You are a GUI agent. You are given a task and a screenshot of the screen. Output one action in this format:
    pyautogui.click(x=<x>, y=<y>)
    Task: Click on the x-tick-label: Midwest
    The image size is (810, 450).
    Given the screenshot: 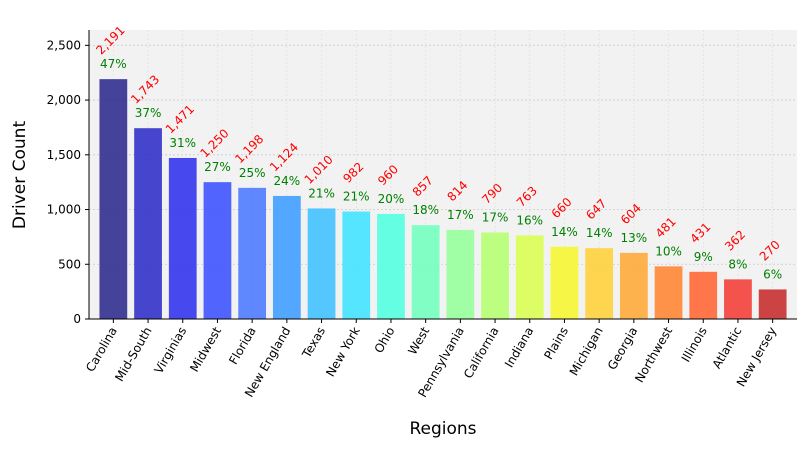 What is the action you would take?
    pyautogui.click(x=205, y=349)
    